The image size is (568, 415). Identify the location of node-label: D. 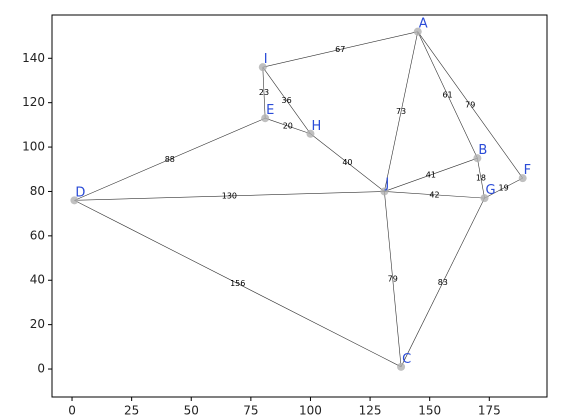
(80, 192).